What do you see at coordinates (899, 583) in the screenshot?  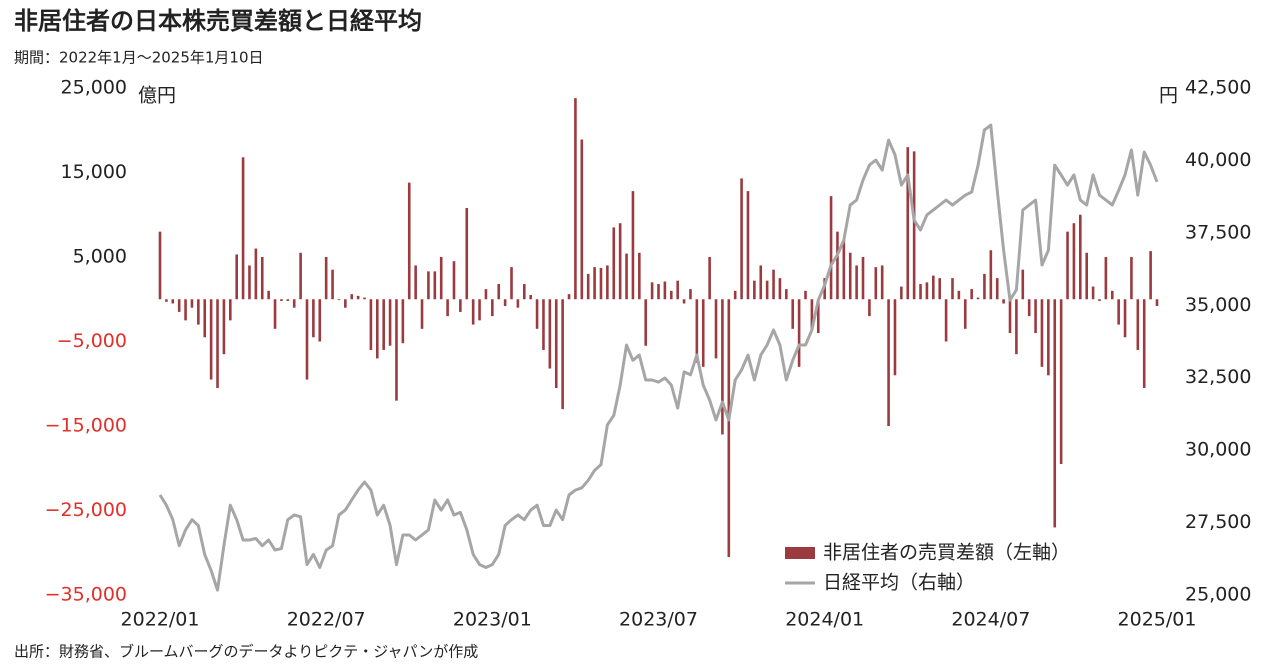 I see `legend-label: 日経平均（右軸）` at bounding box center [899, 583].